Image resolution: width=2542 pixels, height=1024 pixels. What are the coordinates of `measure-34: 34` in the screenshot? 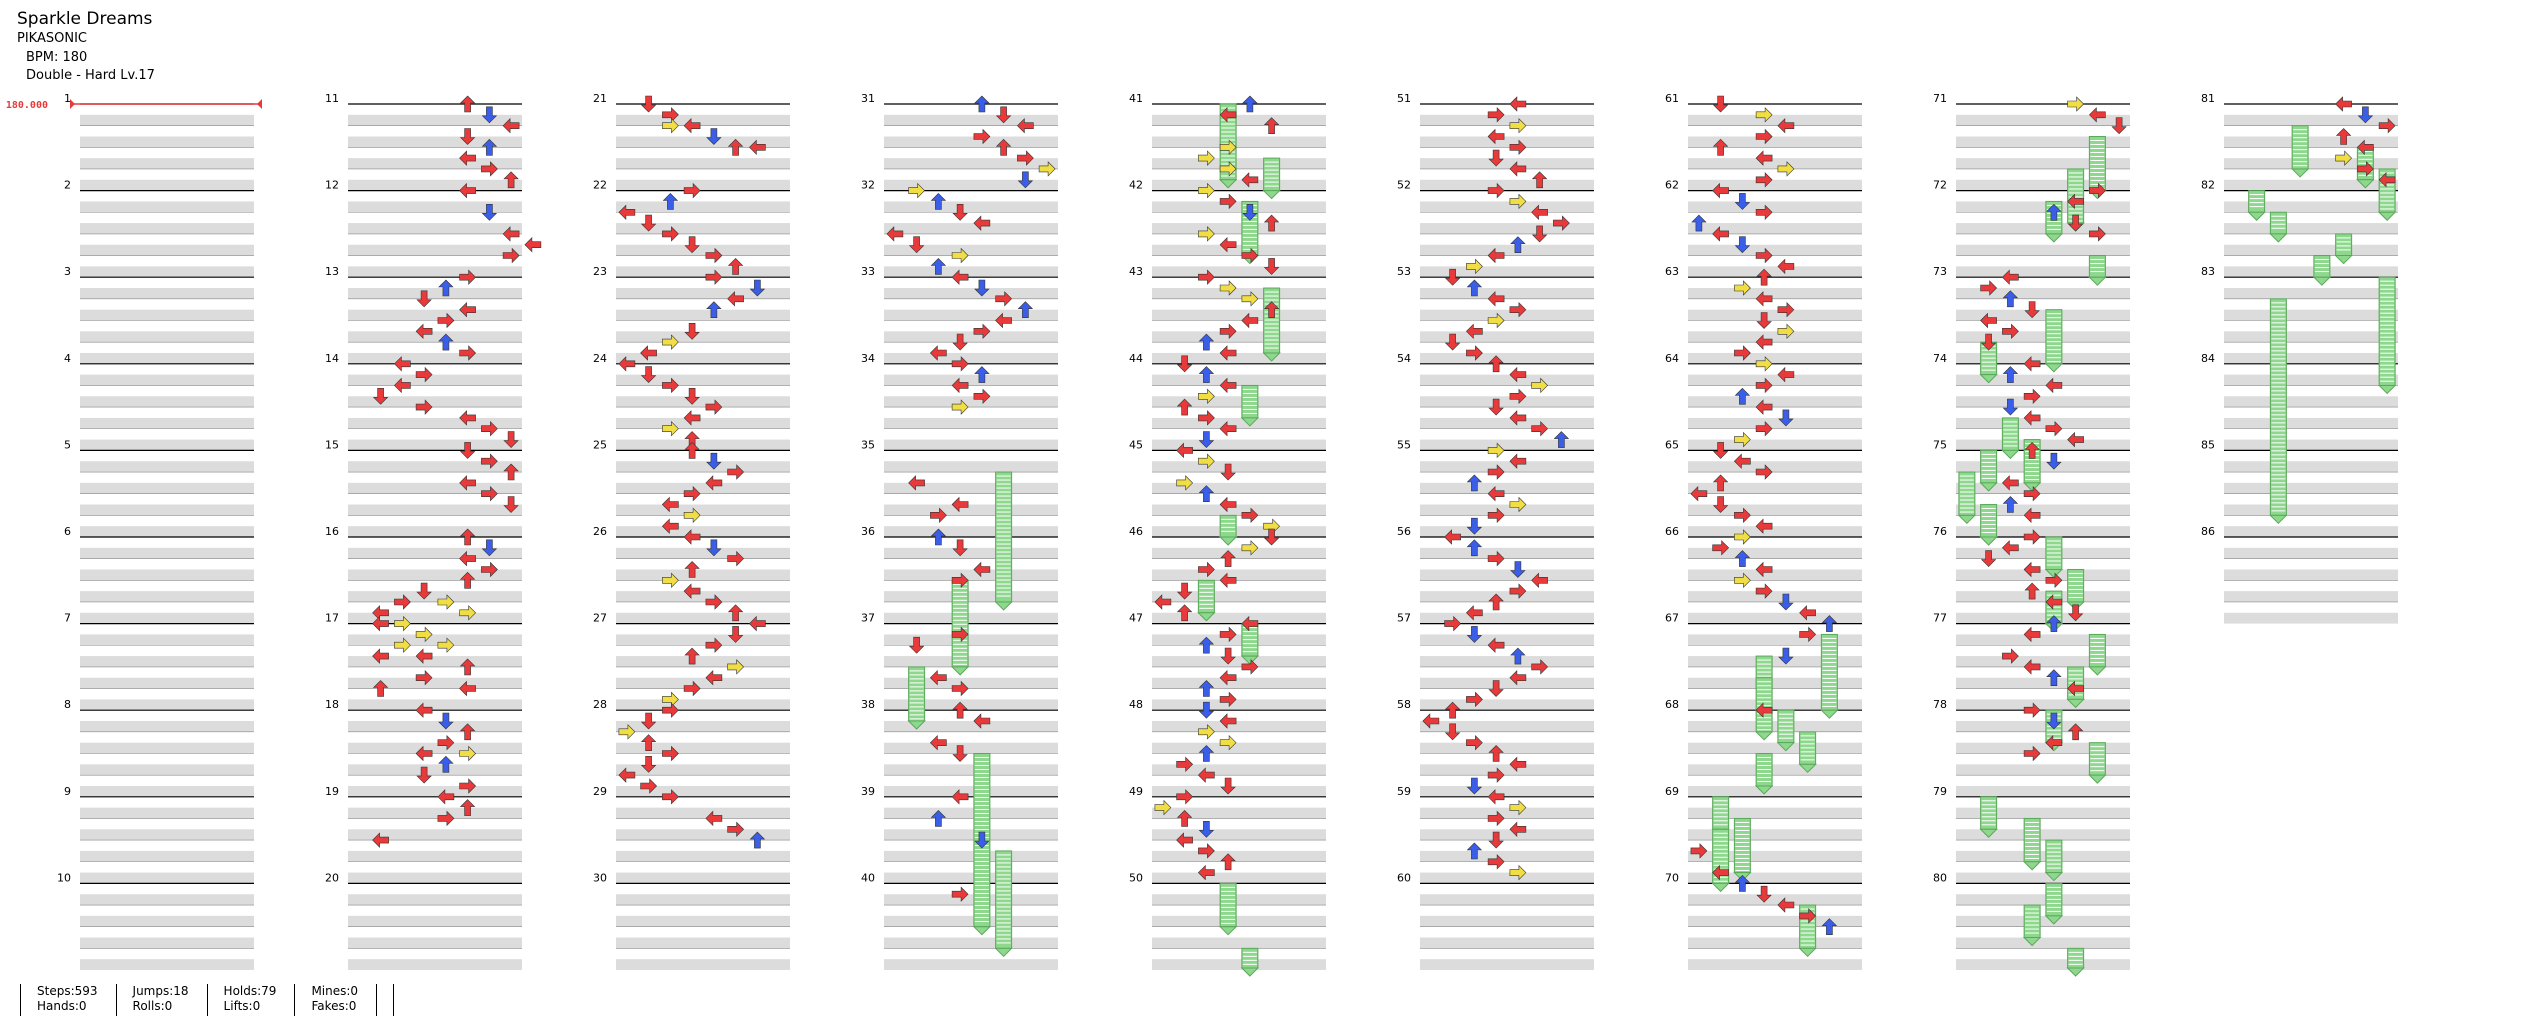 It's located at (959, 401).